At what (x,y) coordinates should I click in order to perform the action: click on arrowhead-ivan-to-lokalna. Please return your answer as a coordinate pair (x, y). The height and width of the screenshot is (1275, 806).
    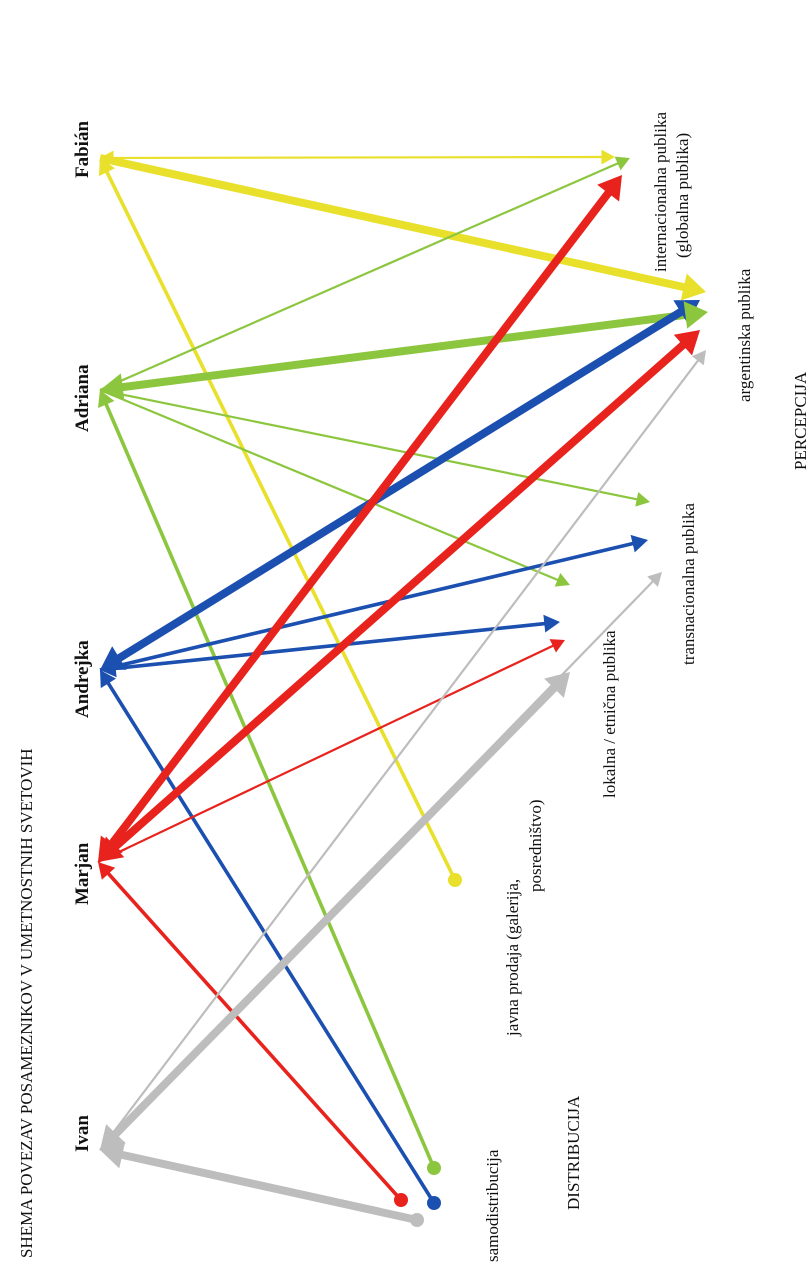
    Looking at the image, I should click on (557, 685).